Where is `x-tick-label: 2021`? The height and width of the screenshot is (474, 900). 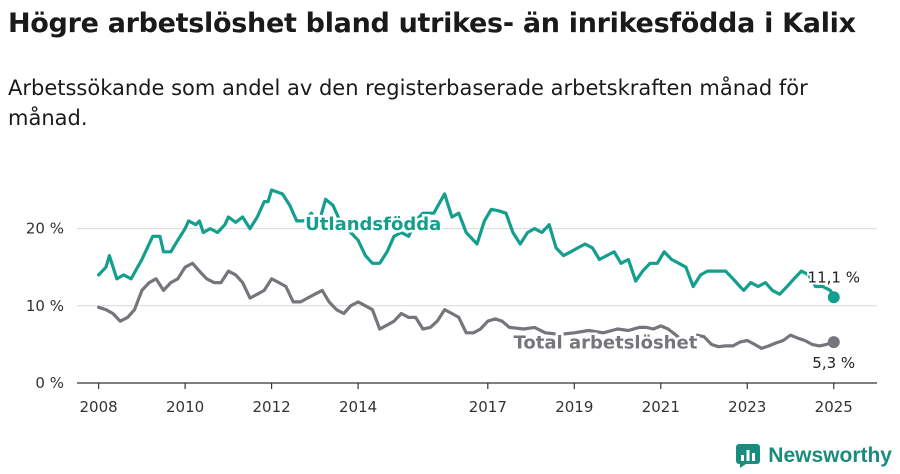 x-tick-label: 2021 is located at coordinates (661, 407).